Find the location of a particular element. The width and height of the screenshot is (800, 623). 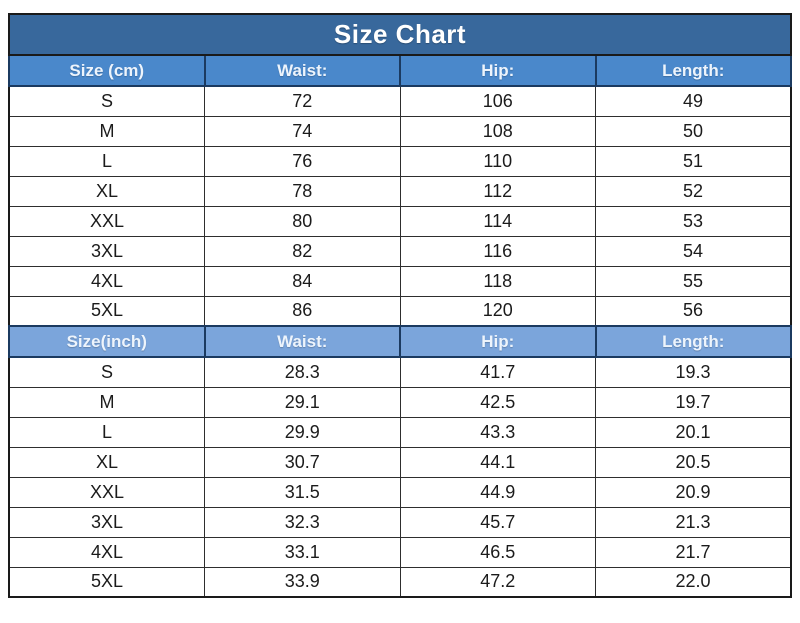

table-row: S 72 106 49 is located at coordinates (400, 101).